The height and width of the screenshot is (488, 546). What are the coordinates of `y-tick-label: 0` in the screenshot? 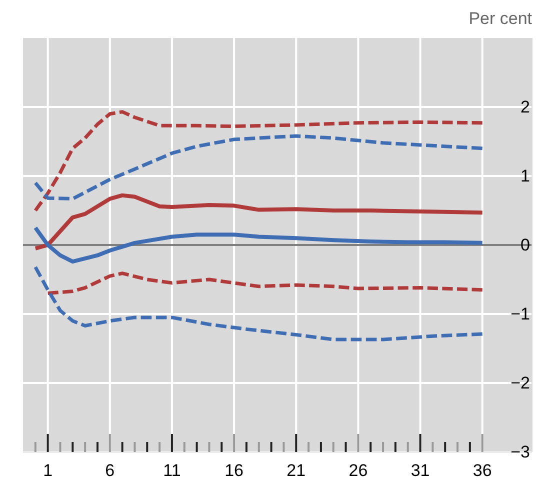 It's located at (525, 244).